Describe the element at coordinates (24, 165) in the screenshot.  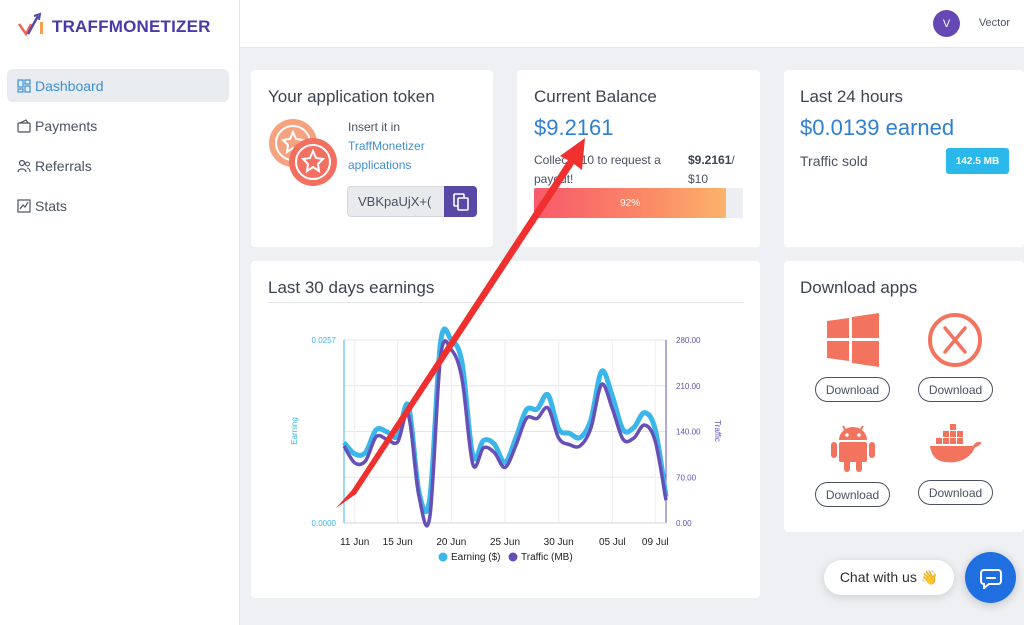
I see `users-icon` at that location.